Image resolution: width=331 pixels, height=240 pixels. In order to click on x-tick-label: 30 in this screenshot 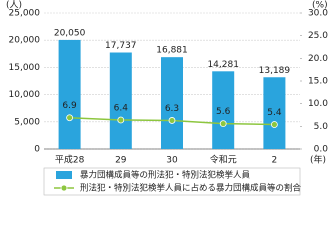, I will do `click(172, 161)`.